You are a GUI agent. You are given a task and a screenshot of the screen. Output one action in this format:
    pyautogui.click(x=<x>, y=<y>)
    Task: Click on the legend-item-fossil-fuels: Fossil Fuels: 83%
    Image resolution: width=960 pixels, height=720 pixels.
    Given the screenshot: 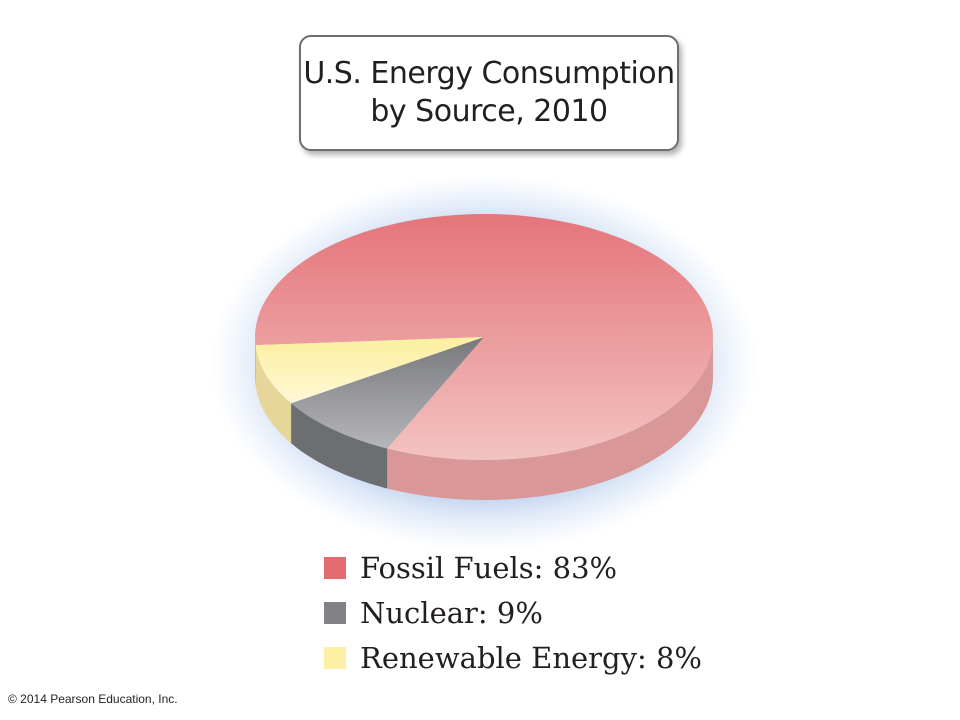 What is the action you would take?
    pyautogui.click(x=513, y=567)
    